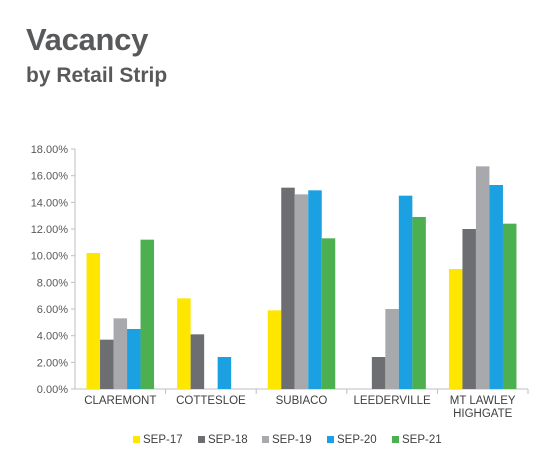  Describe the element at coordinates (52, 337) in the screenshot. I see `y-tick-label: 4.00%` at that location.